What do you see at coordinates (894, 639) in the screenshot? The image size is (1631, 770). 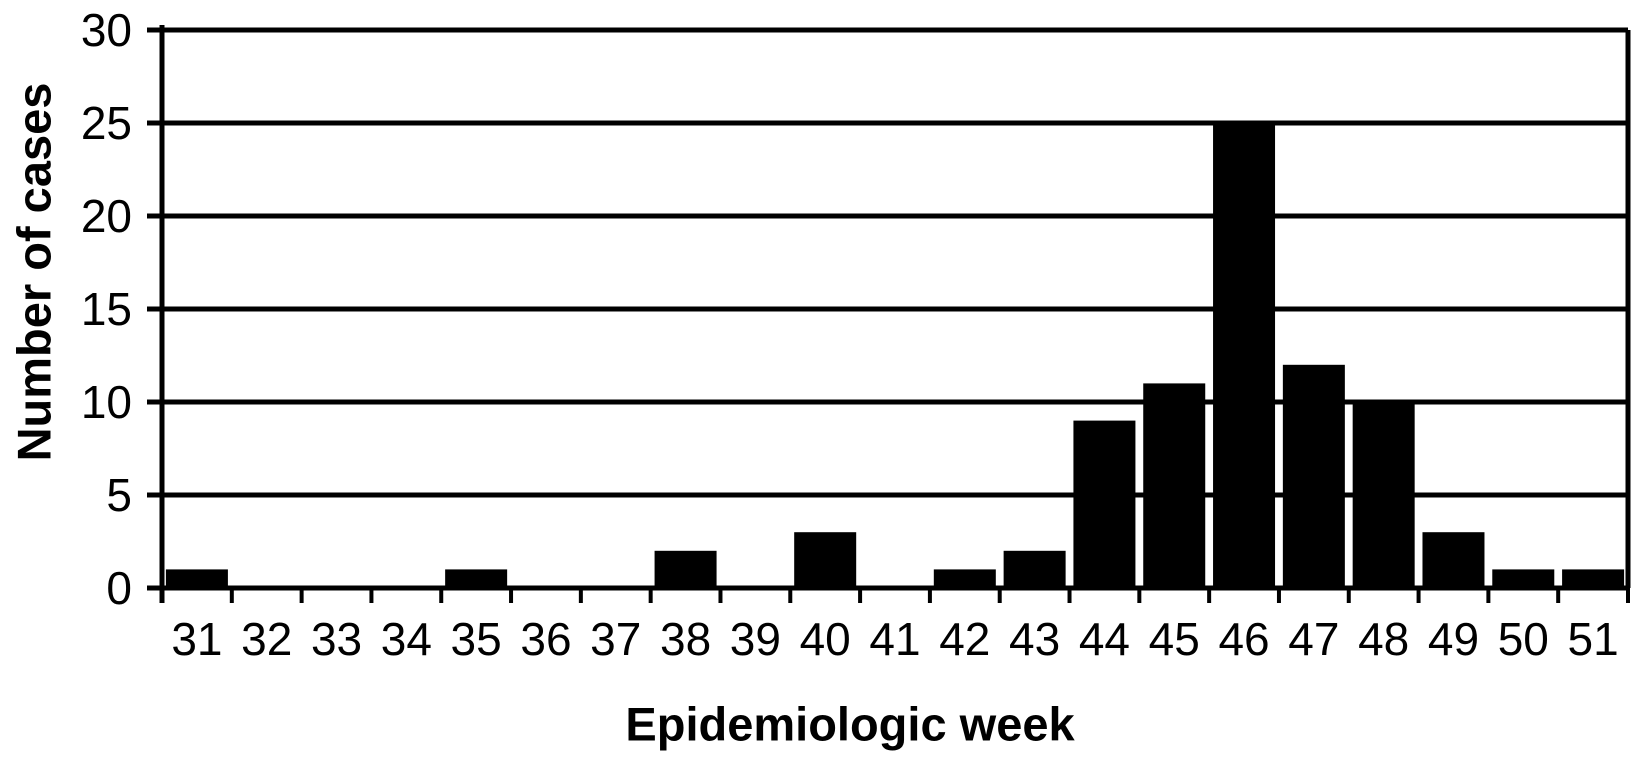 I see `x-tick-label-41: 41` at bounding box center [894, 639].